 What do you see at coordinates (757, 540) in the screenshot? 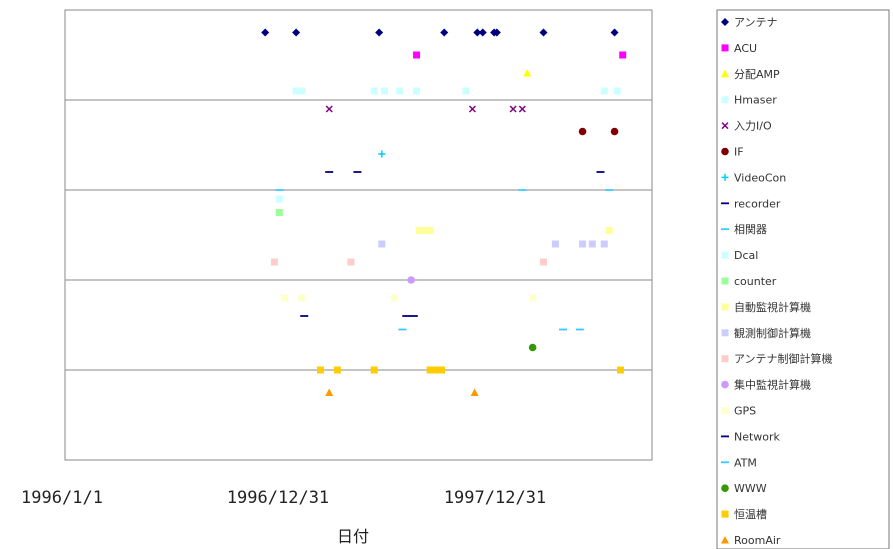
I see `legend-entry: RoomAir` at bounding box center [757, 540].